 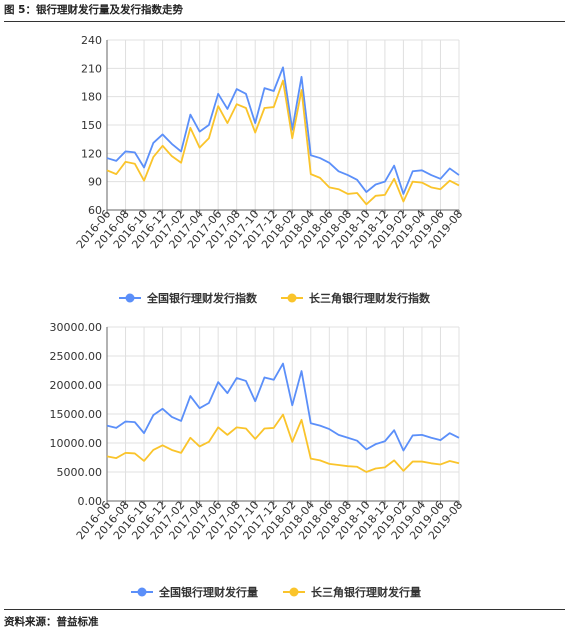 What do you see at coordinates (80, 472) in the screenshot?
I see `y-tick-label: 5000.00` at bounding box center [80, 472].